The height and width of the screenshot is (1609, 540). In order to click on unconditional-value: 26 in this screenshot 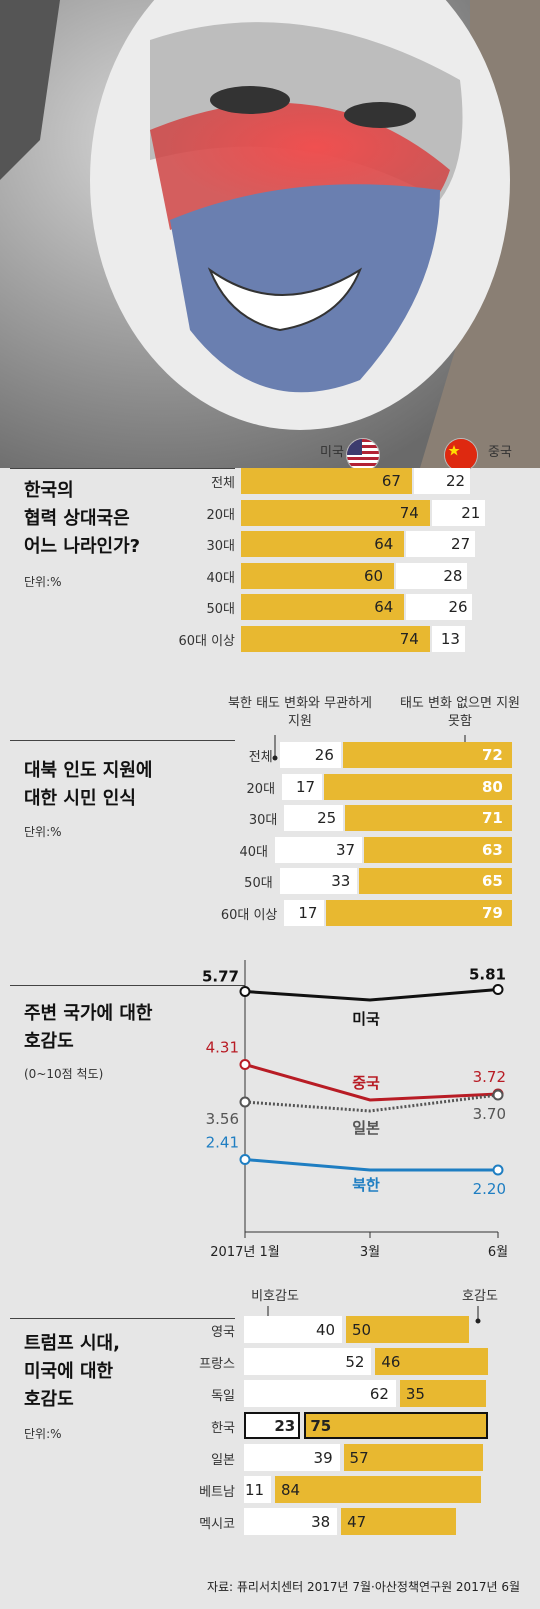, I will do `click(324, 755)`.